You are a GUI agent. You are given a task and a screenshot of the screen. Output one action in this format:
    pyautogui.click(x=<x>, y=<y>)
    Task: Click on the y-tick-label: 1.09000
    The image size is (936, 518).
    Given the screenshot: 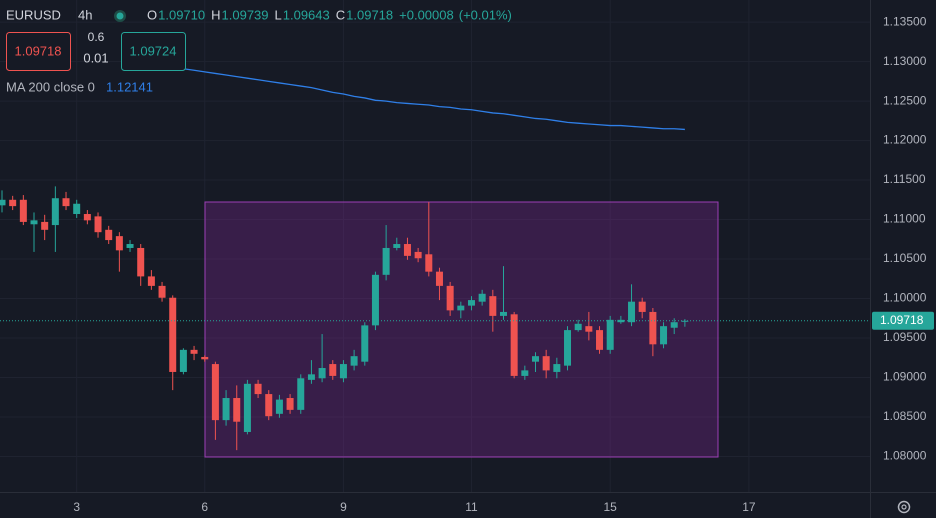 What is the action you would take?
    pyautogui.click(x=905, y=377)
    